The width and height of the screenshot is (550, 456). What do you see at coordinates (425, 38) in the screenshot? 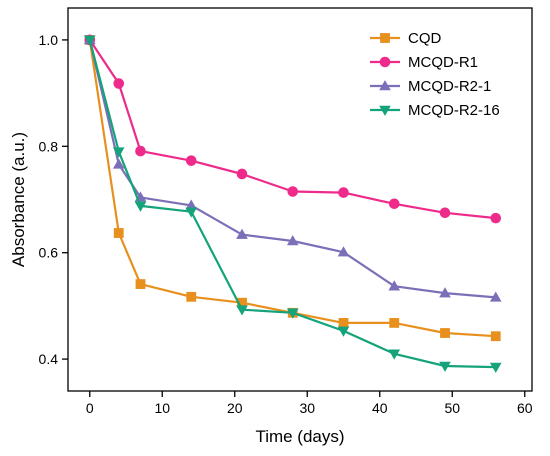
I see `legend-label: CQD` at bounding box center [425, 38].